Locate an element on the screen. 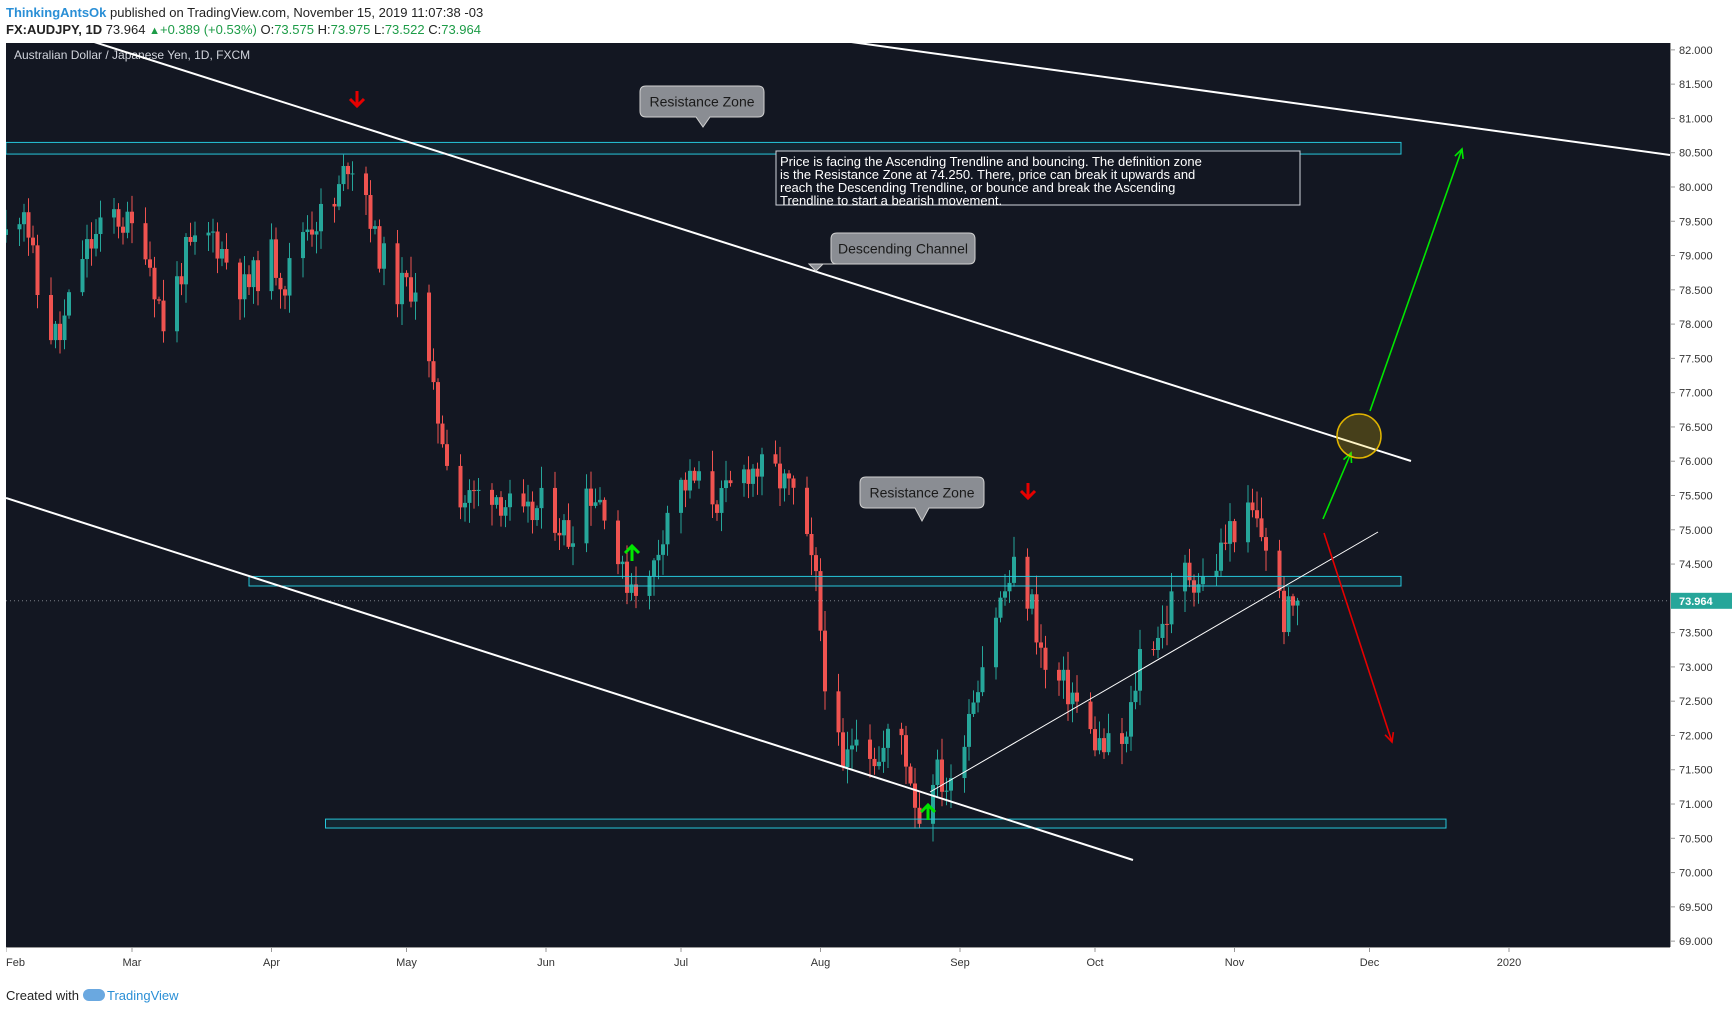 The height and width of the screenshot is (1015, 1732). low-label: L: is located at coordinates (379, 29).